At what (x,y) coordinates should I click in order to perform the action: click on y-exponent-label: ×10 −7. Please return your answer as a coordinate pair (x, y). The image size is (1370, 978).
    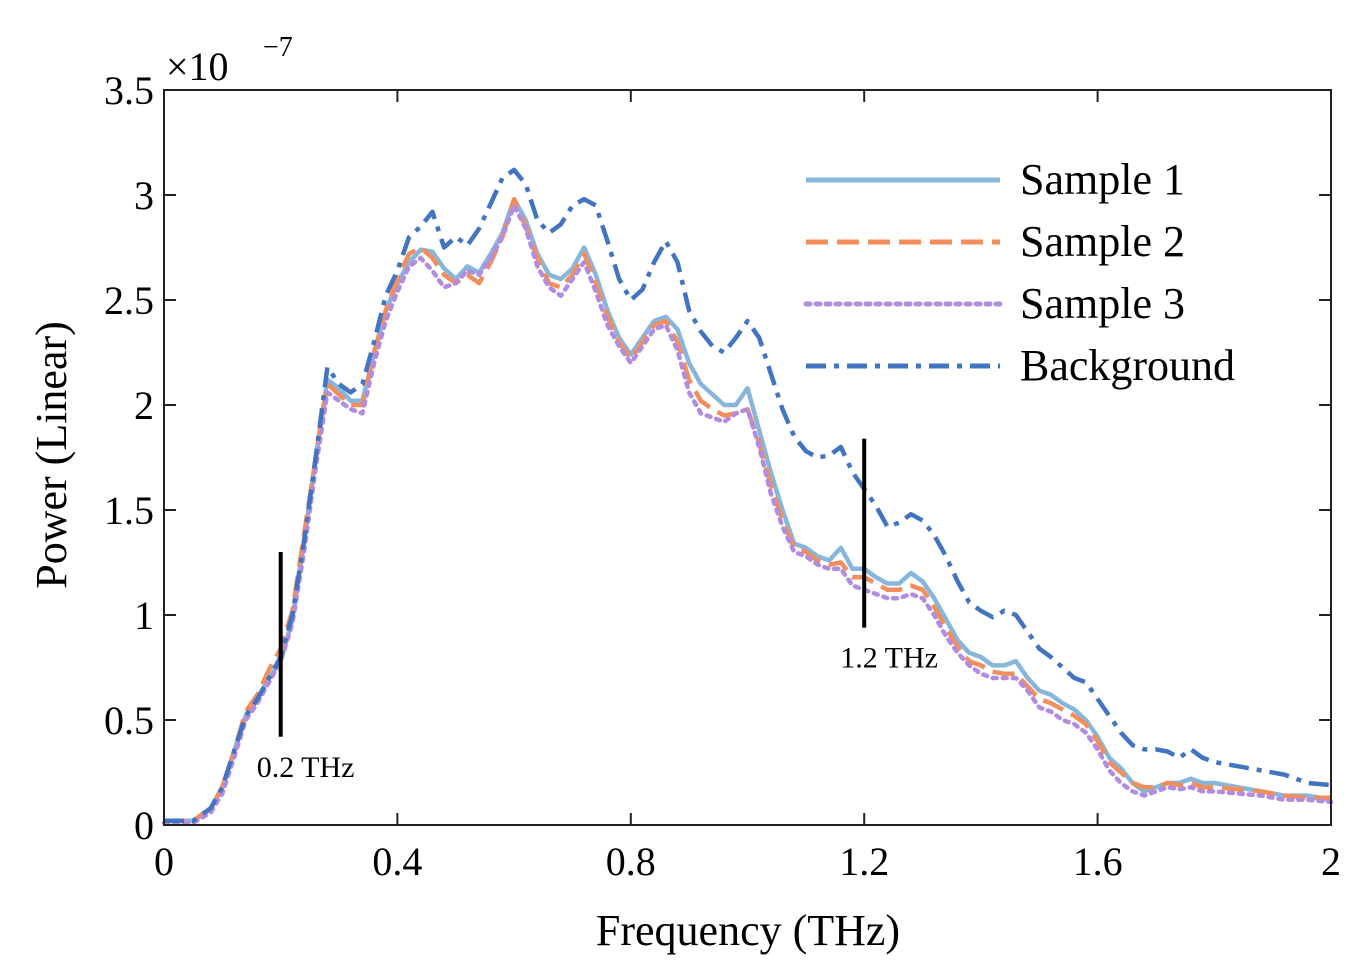
    Looking at the image, I should click on (229, 60).